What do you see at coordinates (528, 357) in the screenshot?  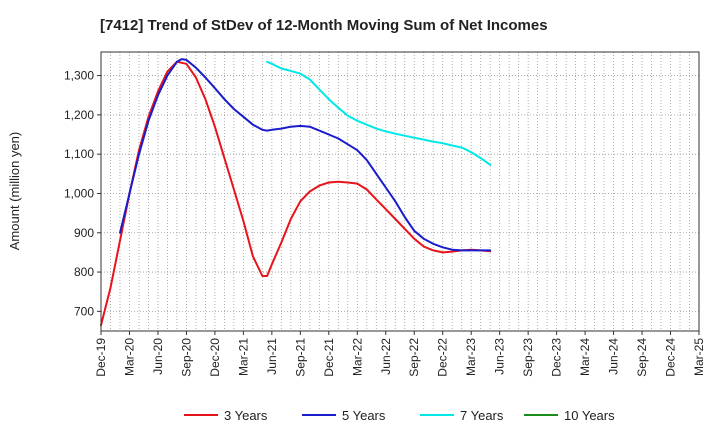 I see `x-tick-label: Sep-23` at bounding box center [528, 357].